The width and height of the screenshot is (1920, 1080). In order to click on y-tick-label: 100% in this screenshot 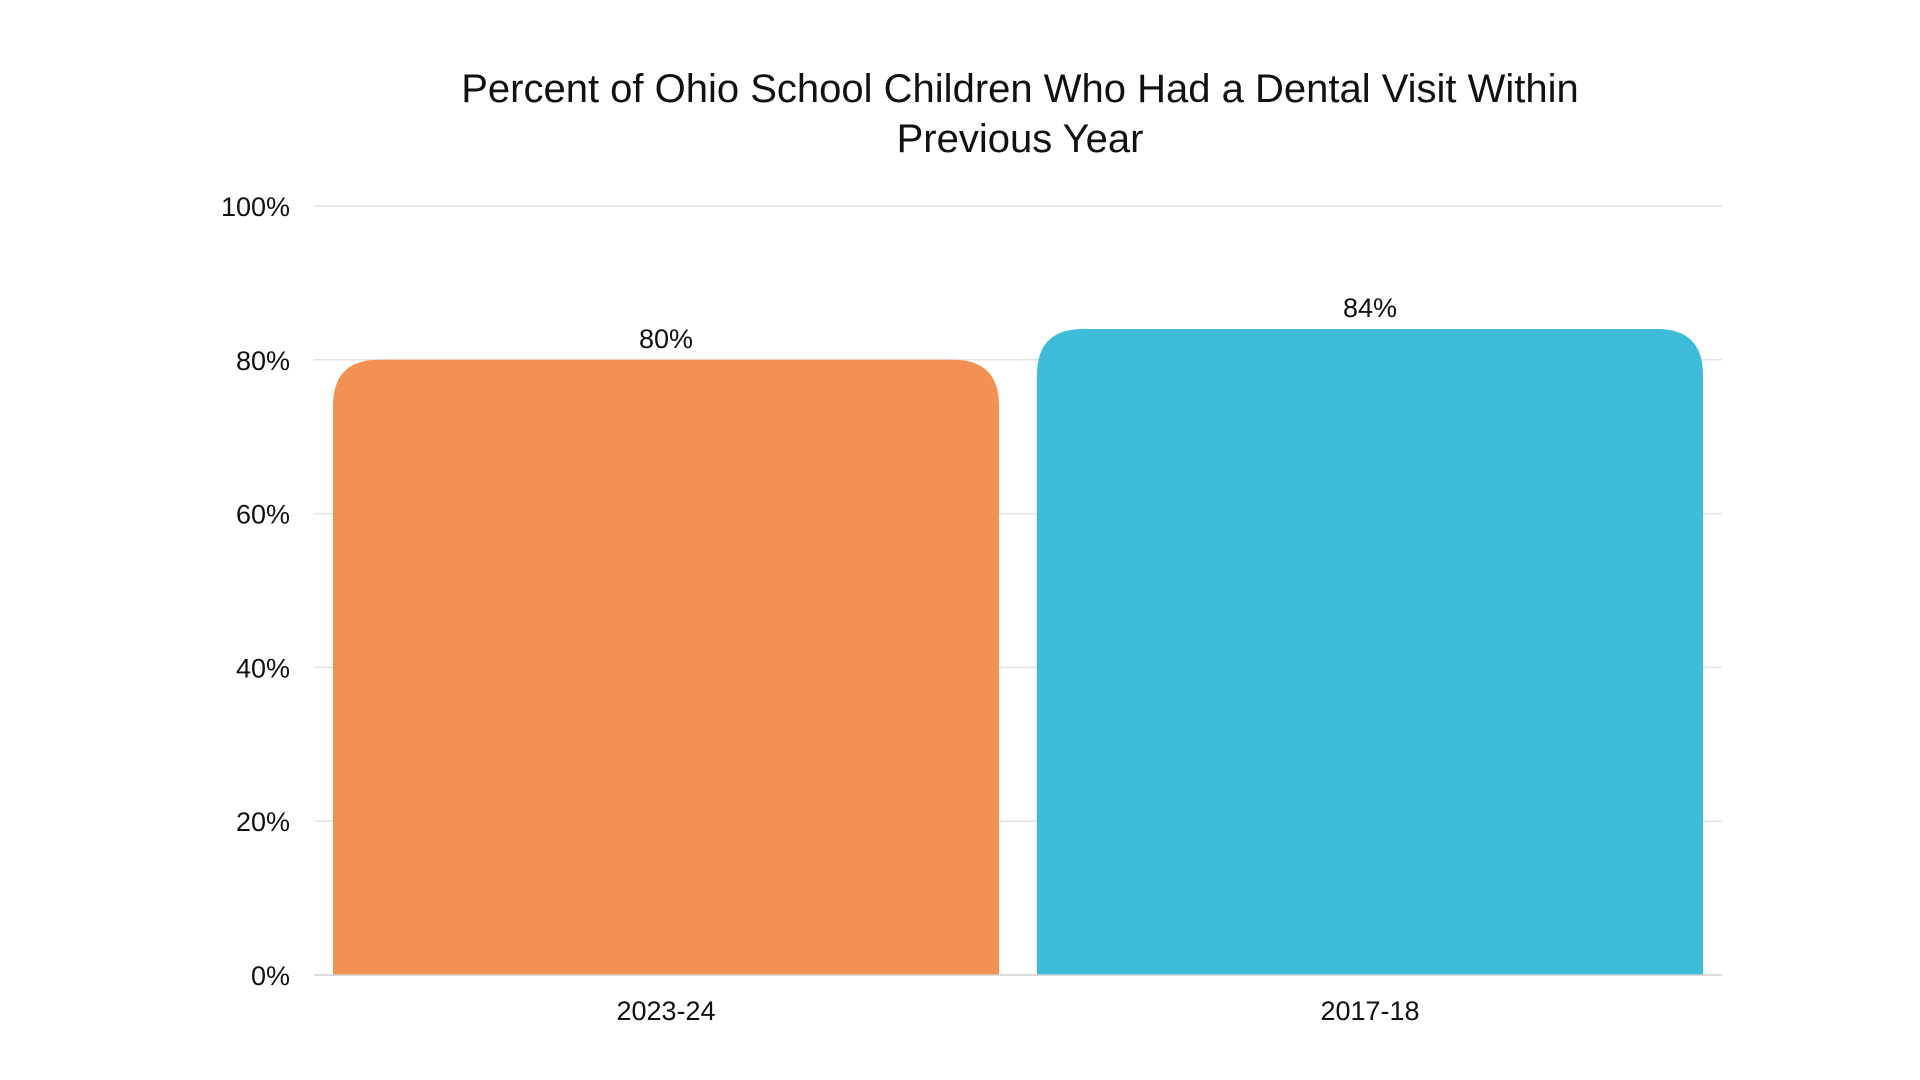, I will do `click(255, 207)`.